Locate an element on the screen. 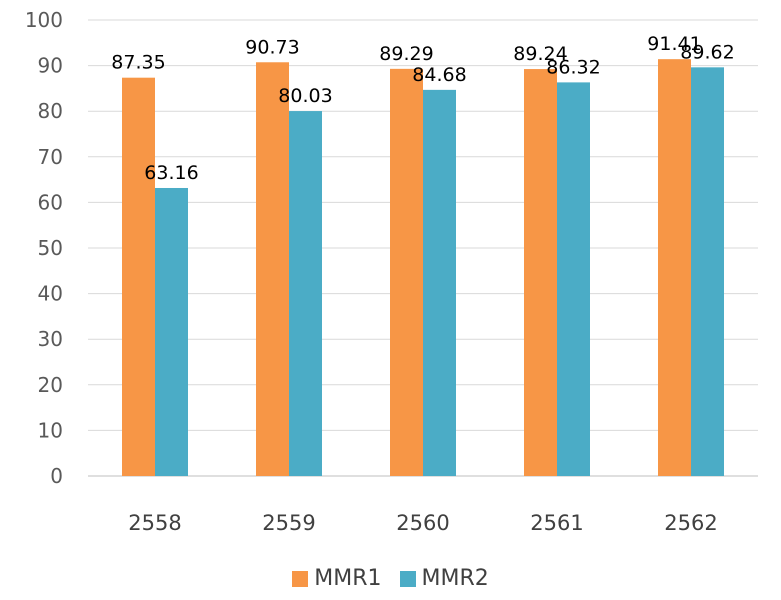 Image resolution: width=781 pixels, height=600 pixels. legend-label-mmr2: MMR2 is located at coordinates (455, 578).